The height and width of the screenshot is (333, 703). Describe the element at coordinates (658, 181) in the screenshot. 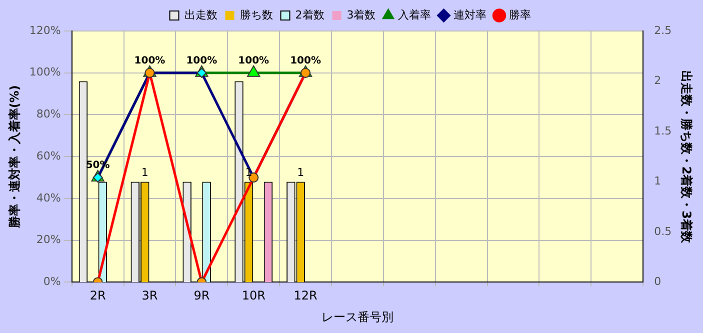

I see `y2-tick-label: 1` at that location.